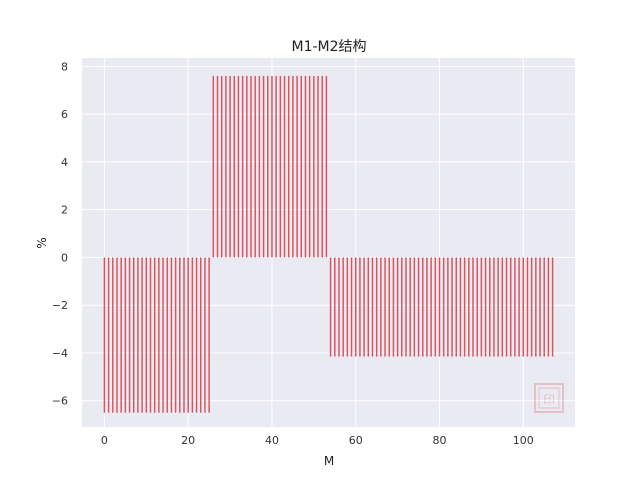 The height and width of the screenshot is (480, 640). I want to click on y-tick-label: −6, so click(60, 401).